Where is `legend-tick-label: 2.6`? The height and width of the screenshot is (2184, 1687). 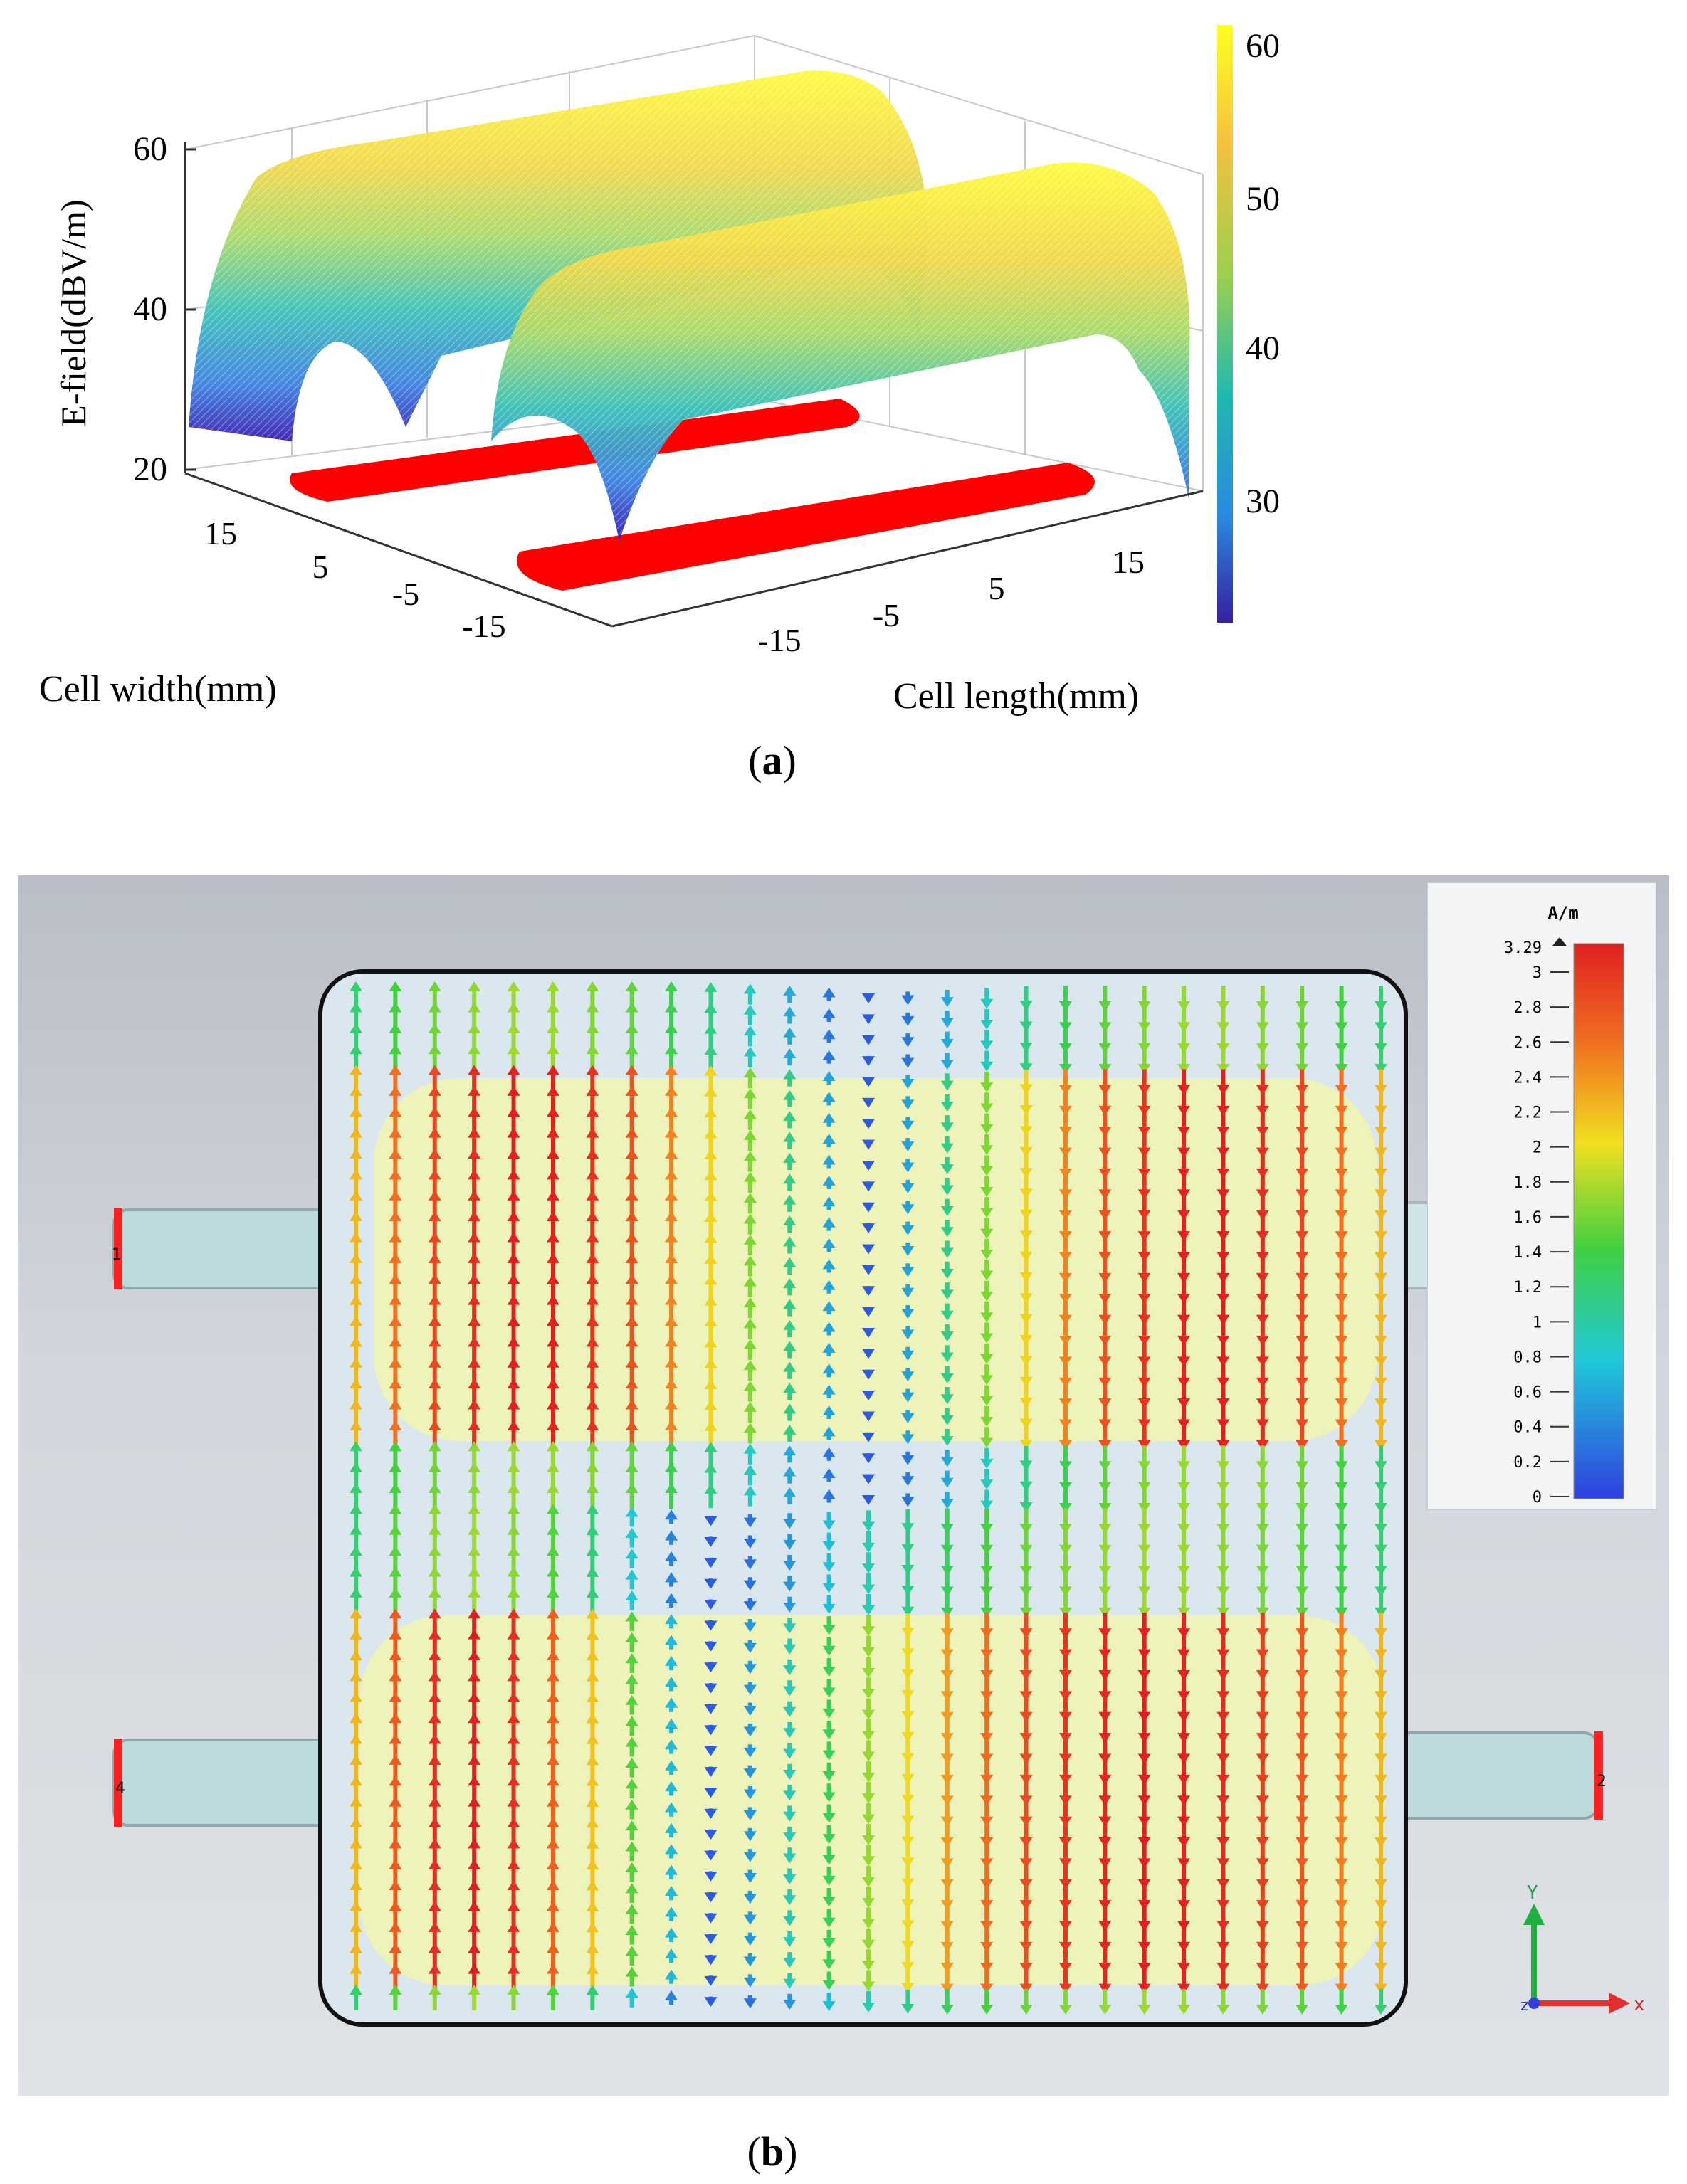 legend-tick-label: 2.6 is located at coordinates (1527, 1043).